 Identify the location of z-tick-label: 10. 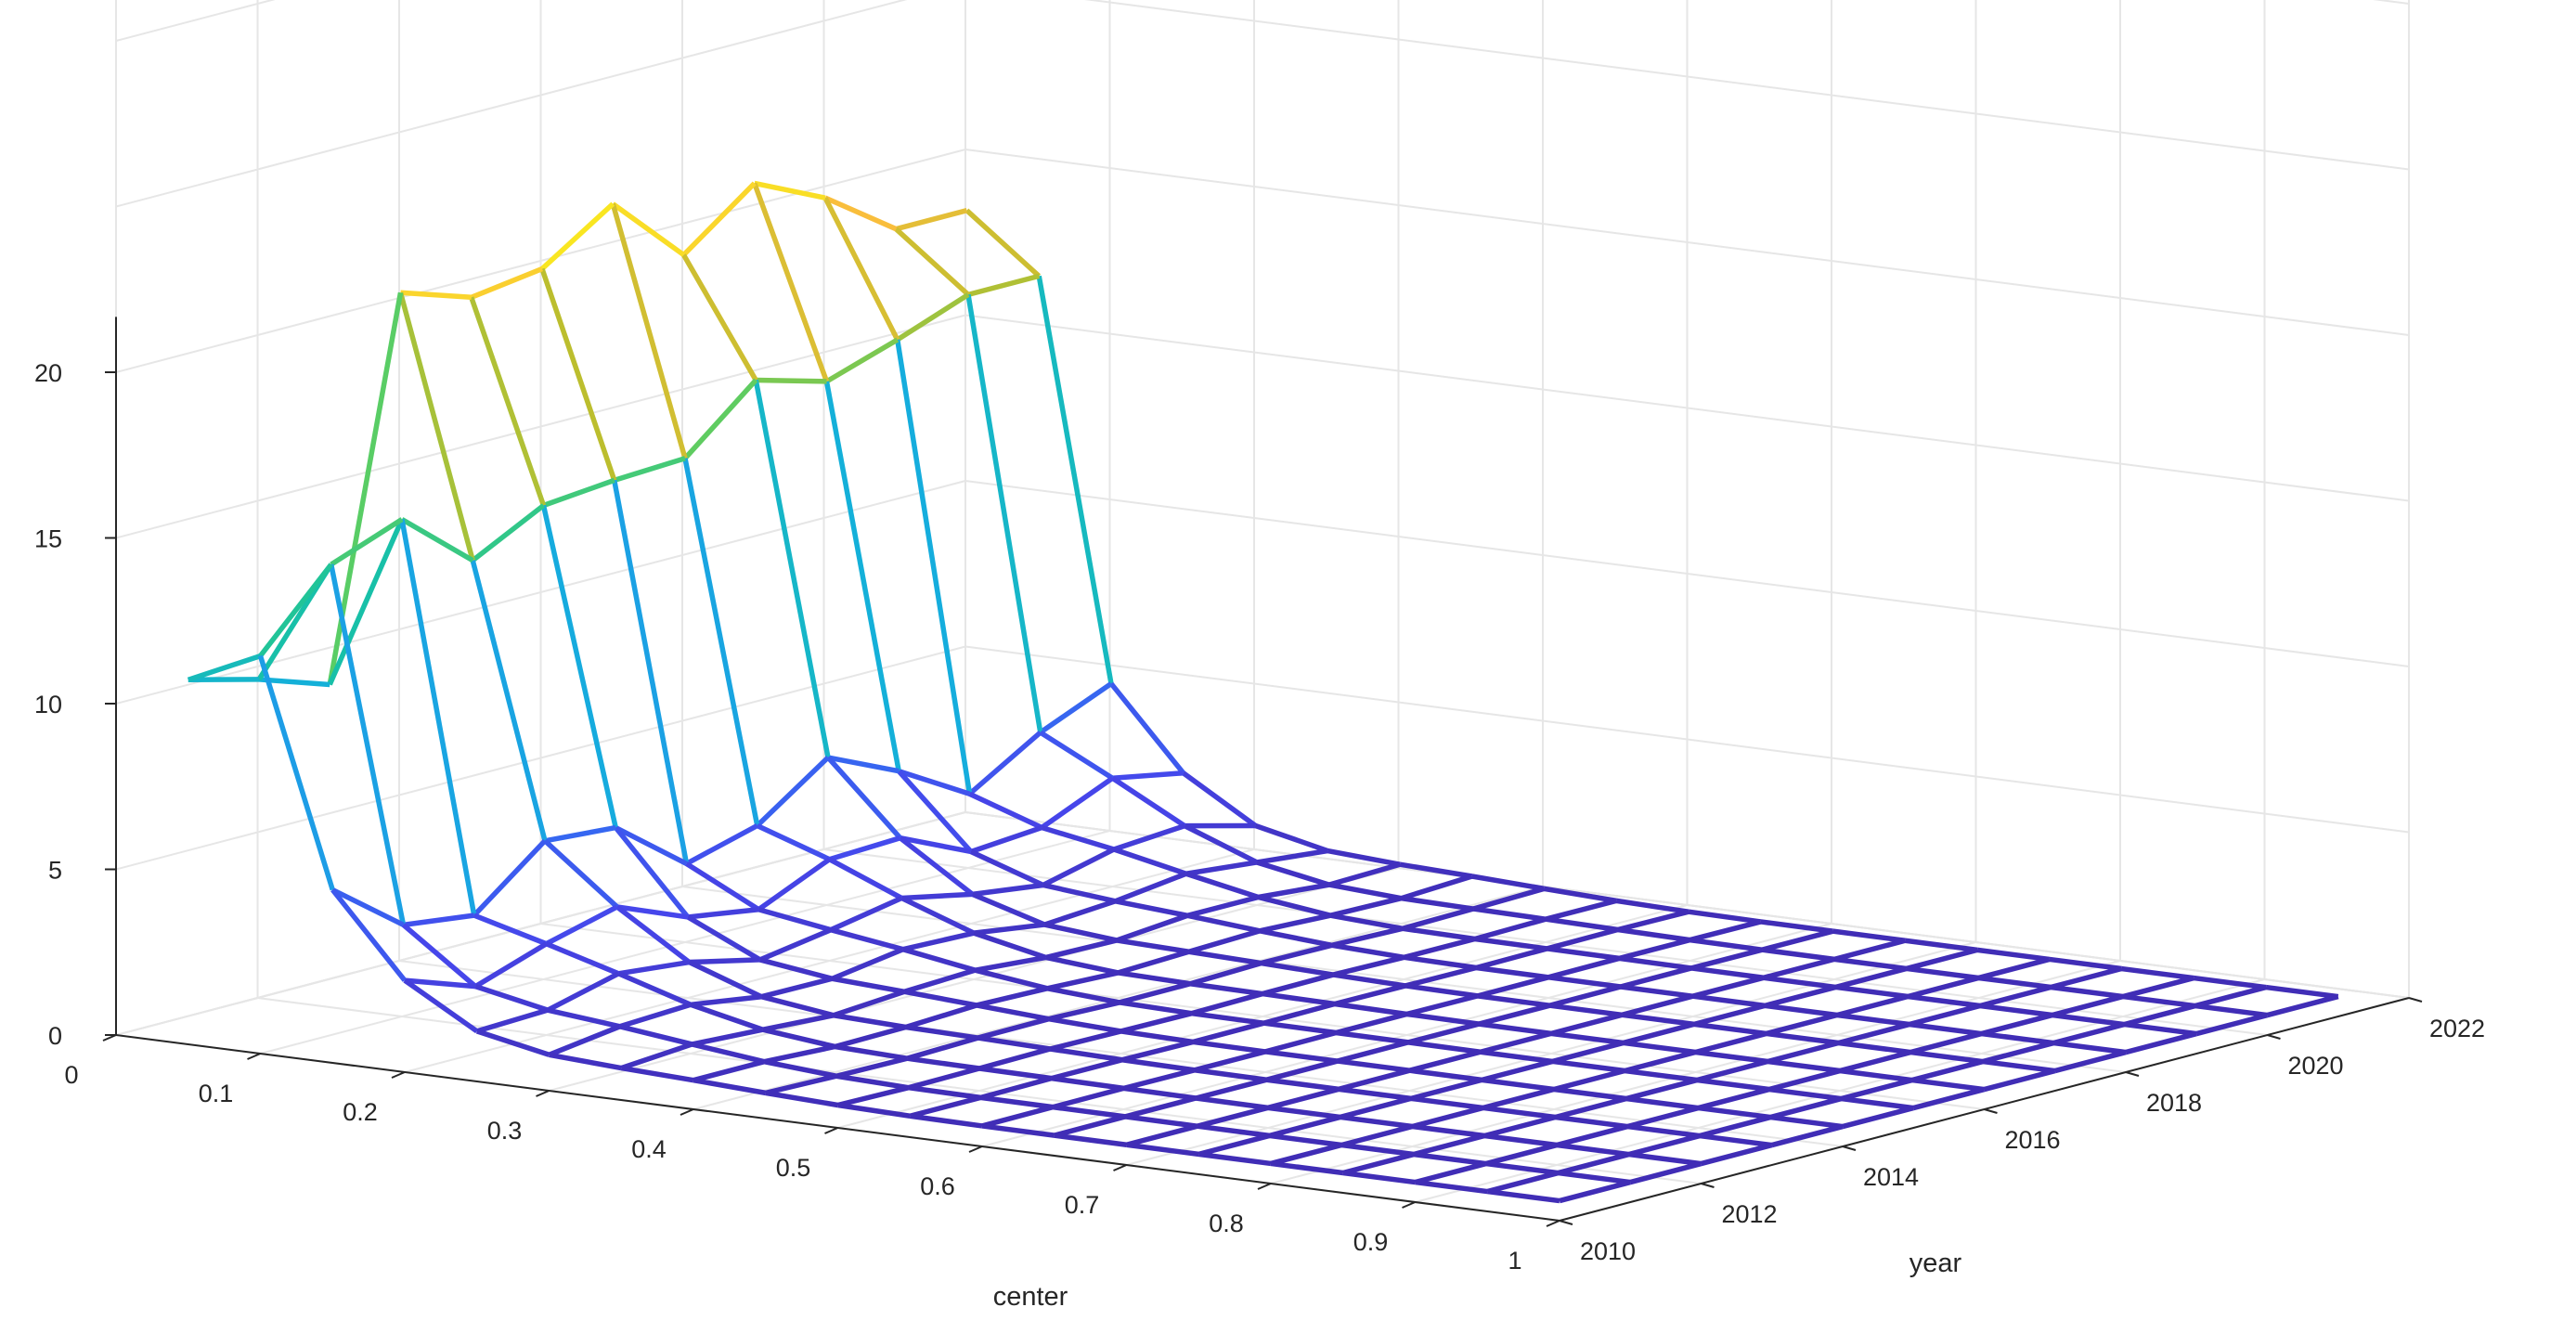
(48, 704).